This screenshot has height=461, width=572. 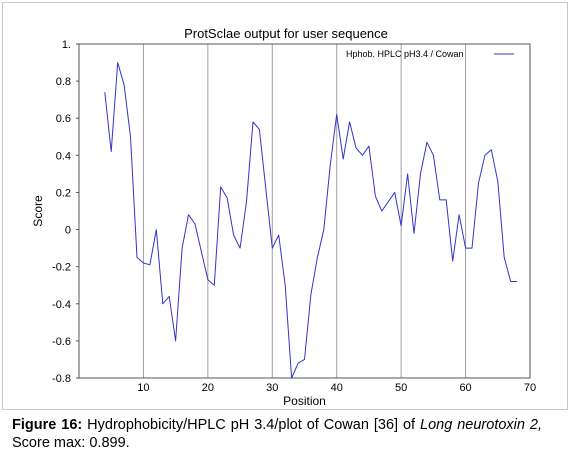 What do you see at coordinates (61, 379) in the screenshot?
I see `y-tick-label: -0.8` at bounding box center [61, 379].